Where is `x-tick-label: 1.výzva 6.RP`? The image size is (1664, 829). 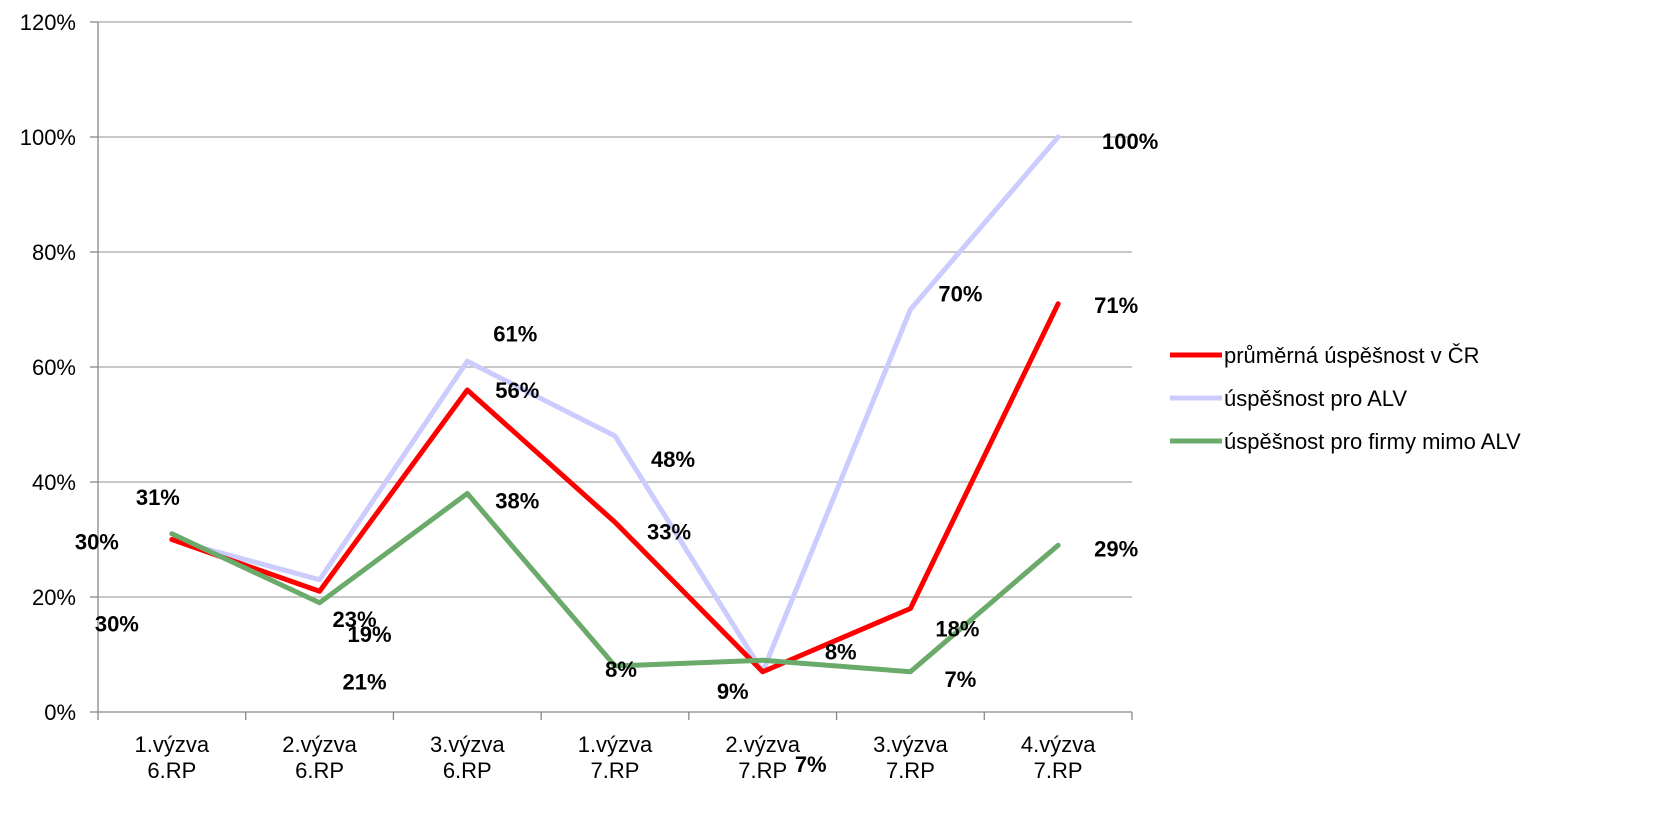 x-tick-label: 1.výzva 6.RP is located at coordinates (172, 757).